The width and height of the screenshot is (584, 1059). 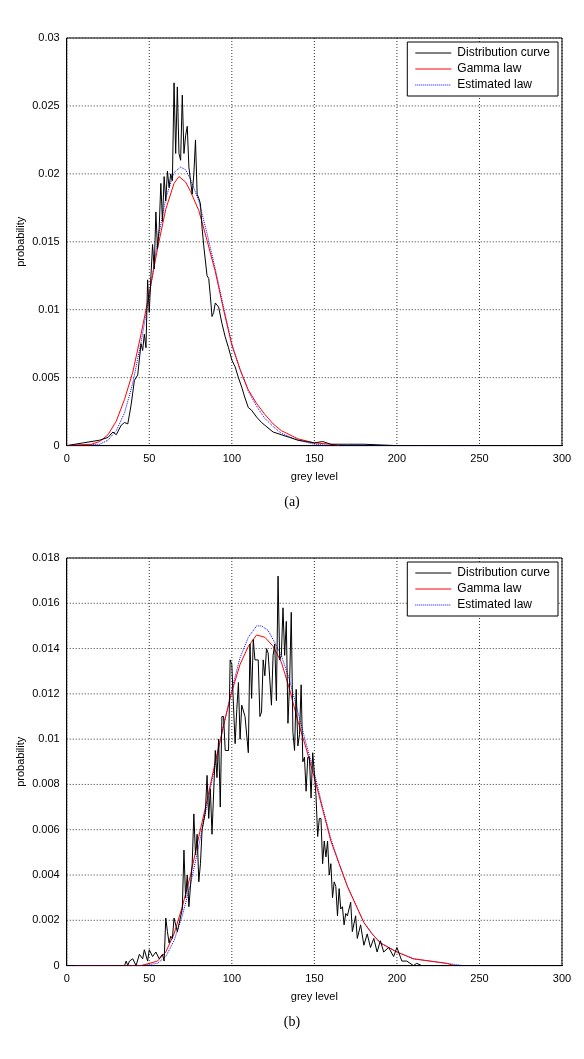 What do you see at coordinates (292, 1022) in the screenshot?
I see `text: (b)` at bounding box center [292, 1022].